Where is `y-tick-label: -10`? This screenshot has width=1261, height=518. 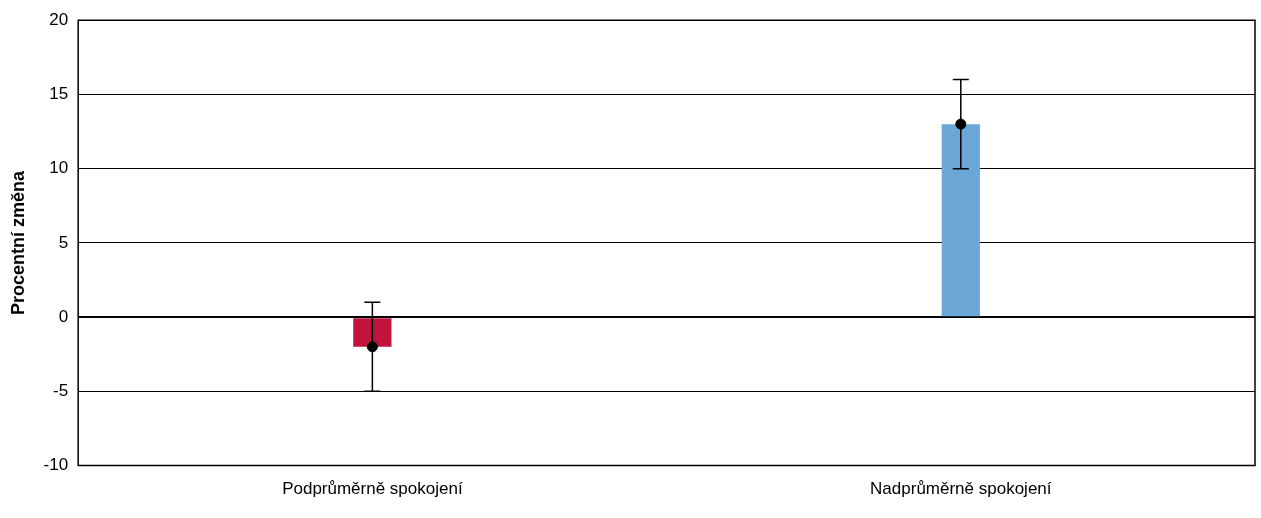
y-tick-label: -10 is located at coordinates (56, 465).